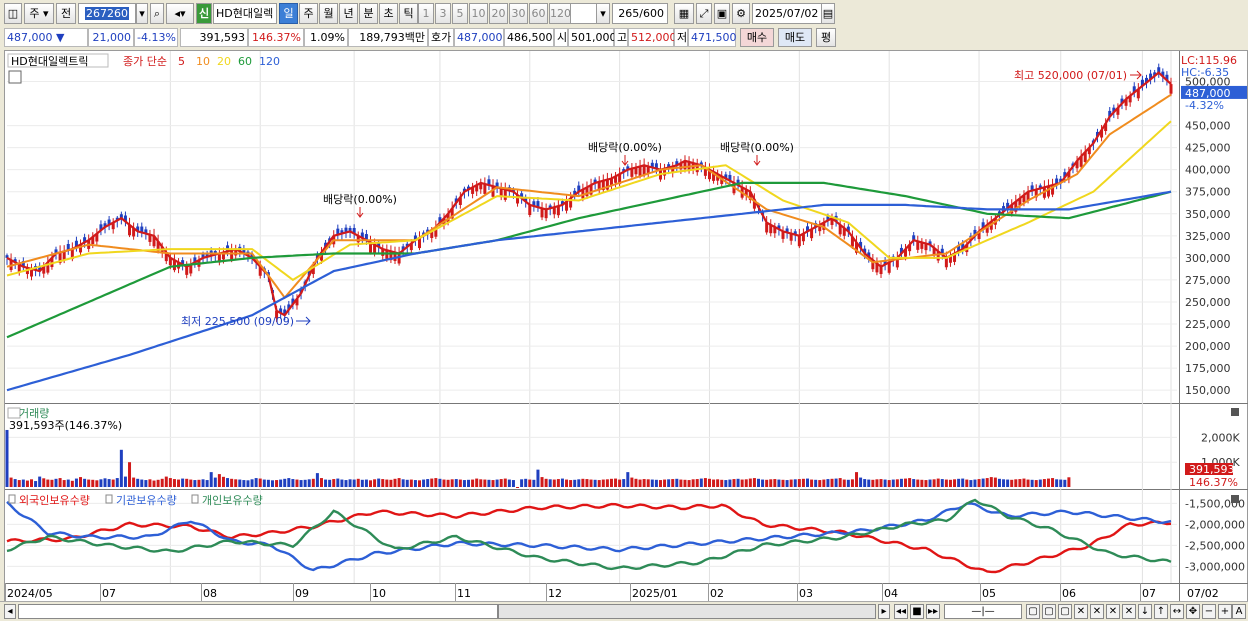 Image resolution: width=1248 pixels, height=621 pixels. I want to click on scroll-right-icon: ▸, so click(884, 611).